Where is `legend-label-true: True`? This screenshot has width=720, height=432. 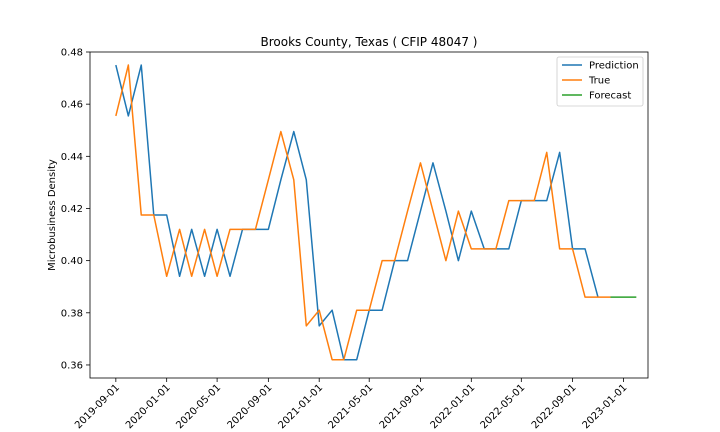 legend-label-true: True is located at coordinates (599, 81).